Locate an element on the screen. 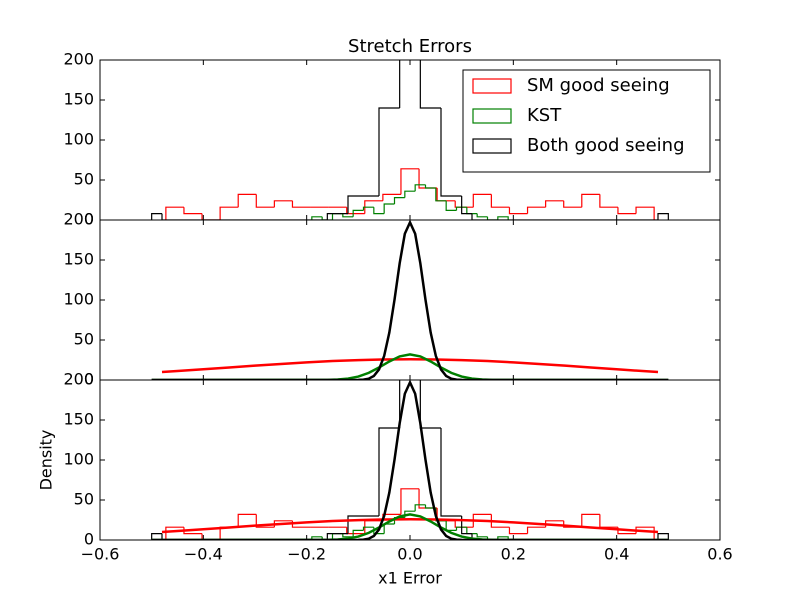 The image size is (800, 600). x-tick-label: 0.6 is located at coordinates (719, 554).